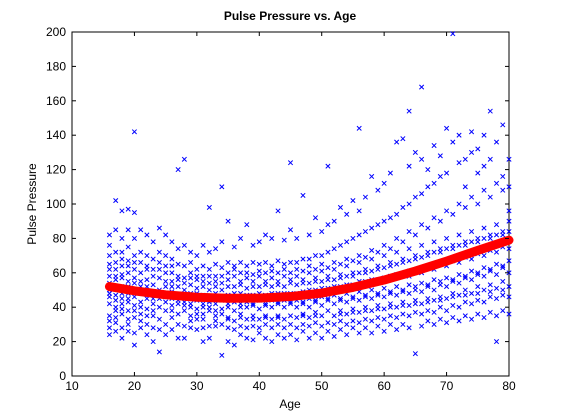 This screenshot has width=561, height=420. What do you see at coordinates (309, 269) in the screenshot?
I see `fit-line` at bounding box center [309, 269].